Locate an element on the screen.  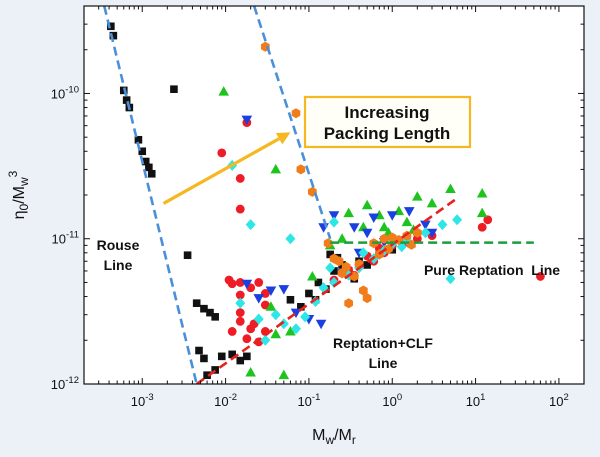
x-tick-label: 10¹ is located at coordinates (476, 400).